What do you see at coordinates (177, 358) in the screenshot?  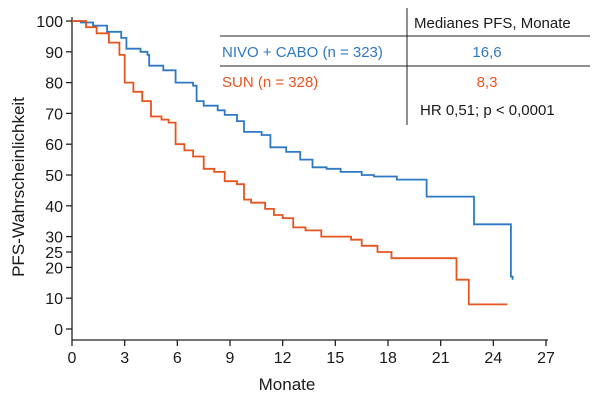 I see `x-tick-label: 6` at bounding box center [177, 358].